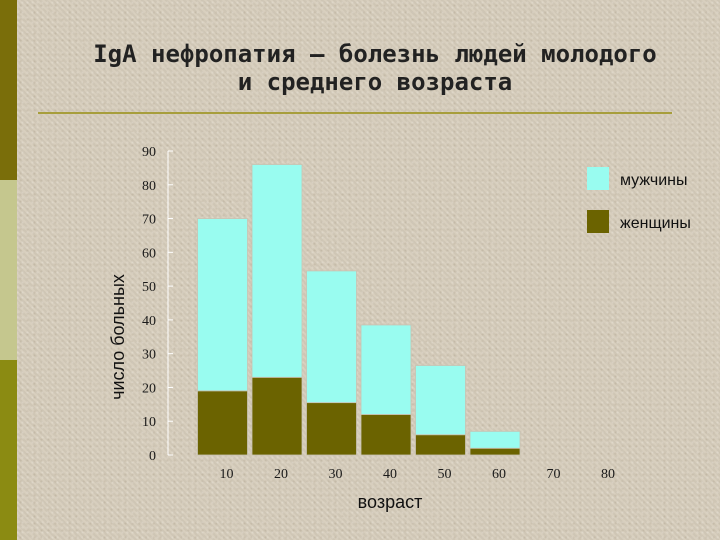  What do you see at coordinates (149, 152) in the screenshot?
I see `y-tick-label: 90` at bounding box center [149, 152].